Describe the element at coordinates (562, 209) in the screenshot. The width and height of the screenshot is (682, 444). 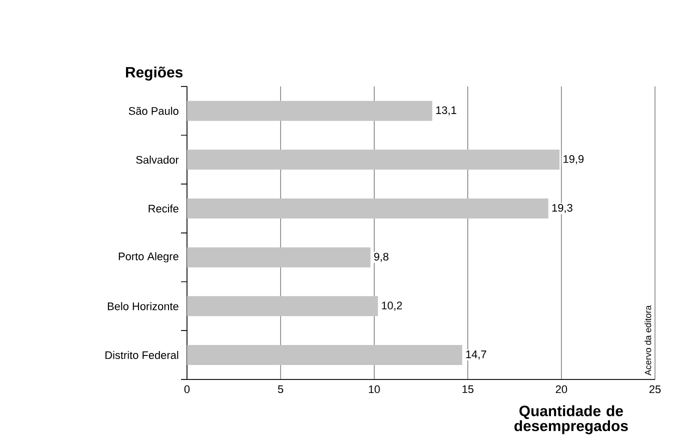
I see `data-label: 19,3` at that location.